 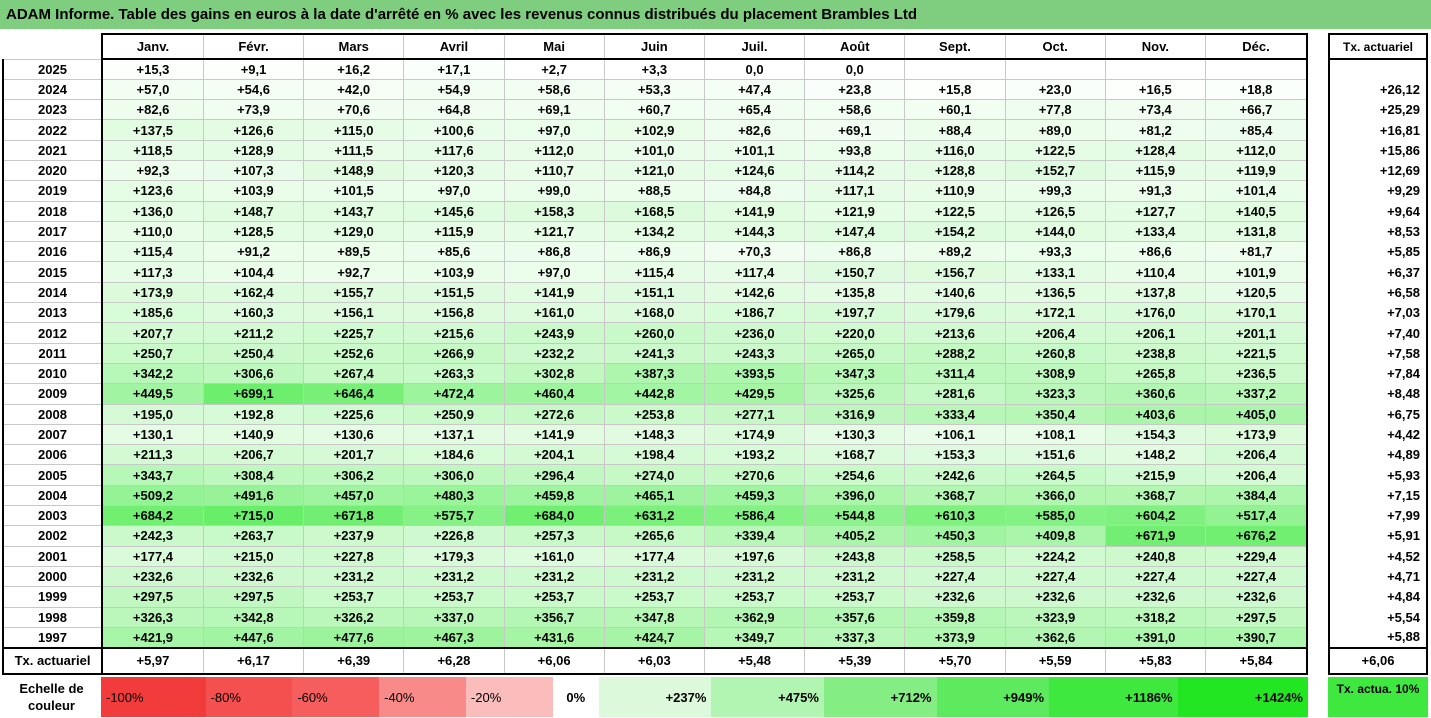 I want to click on gain-cell: +108,1, so click(x=1055, y=434).